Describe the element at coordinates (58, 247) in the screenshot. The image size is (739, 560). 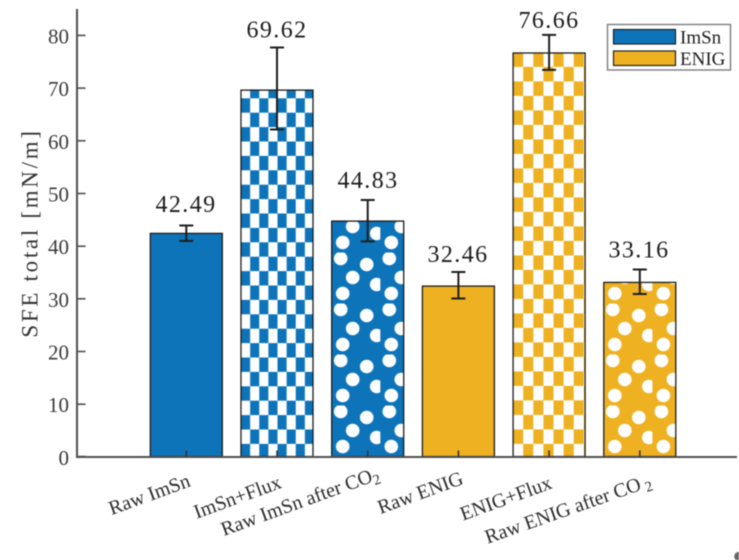
I see `svg-text: 40` at that location.